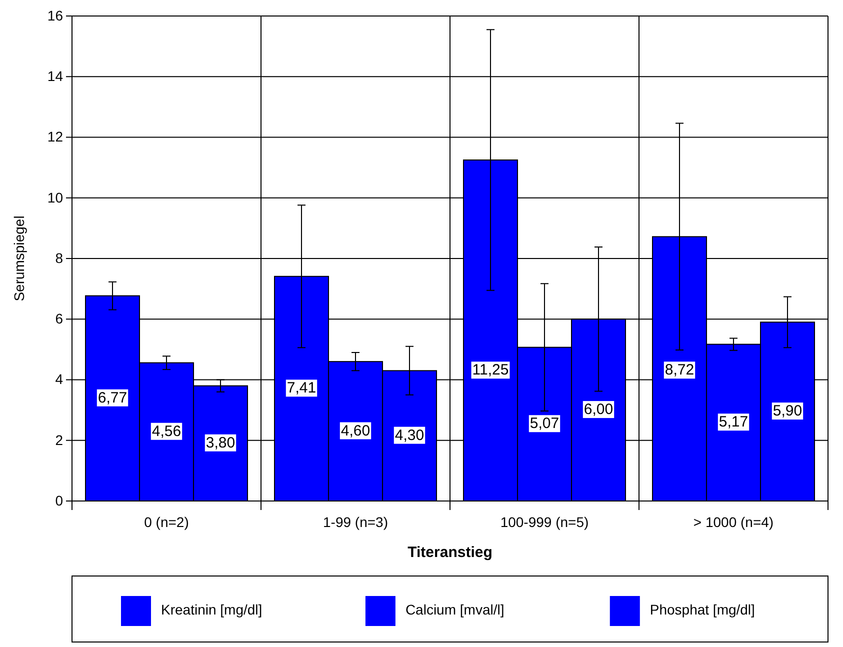  I want to click on text: 5,90, so click(787, 411).